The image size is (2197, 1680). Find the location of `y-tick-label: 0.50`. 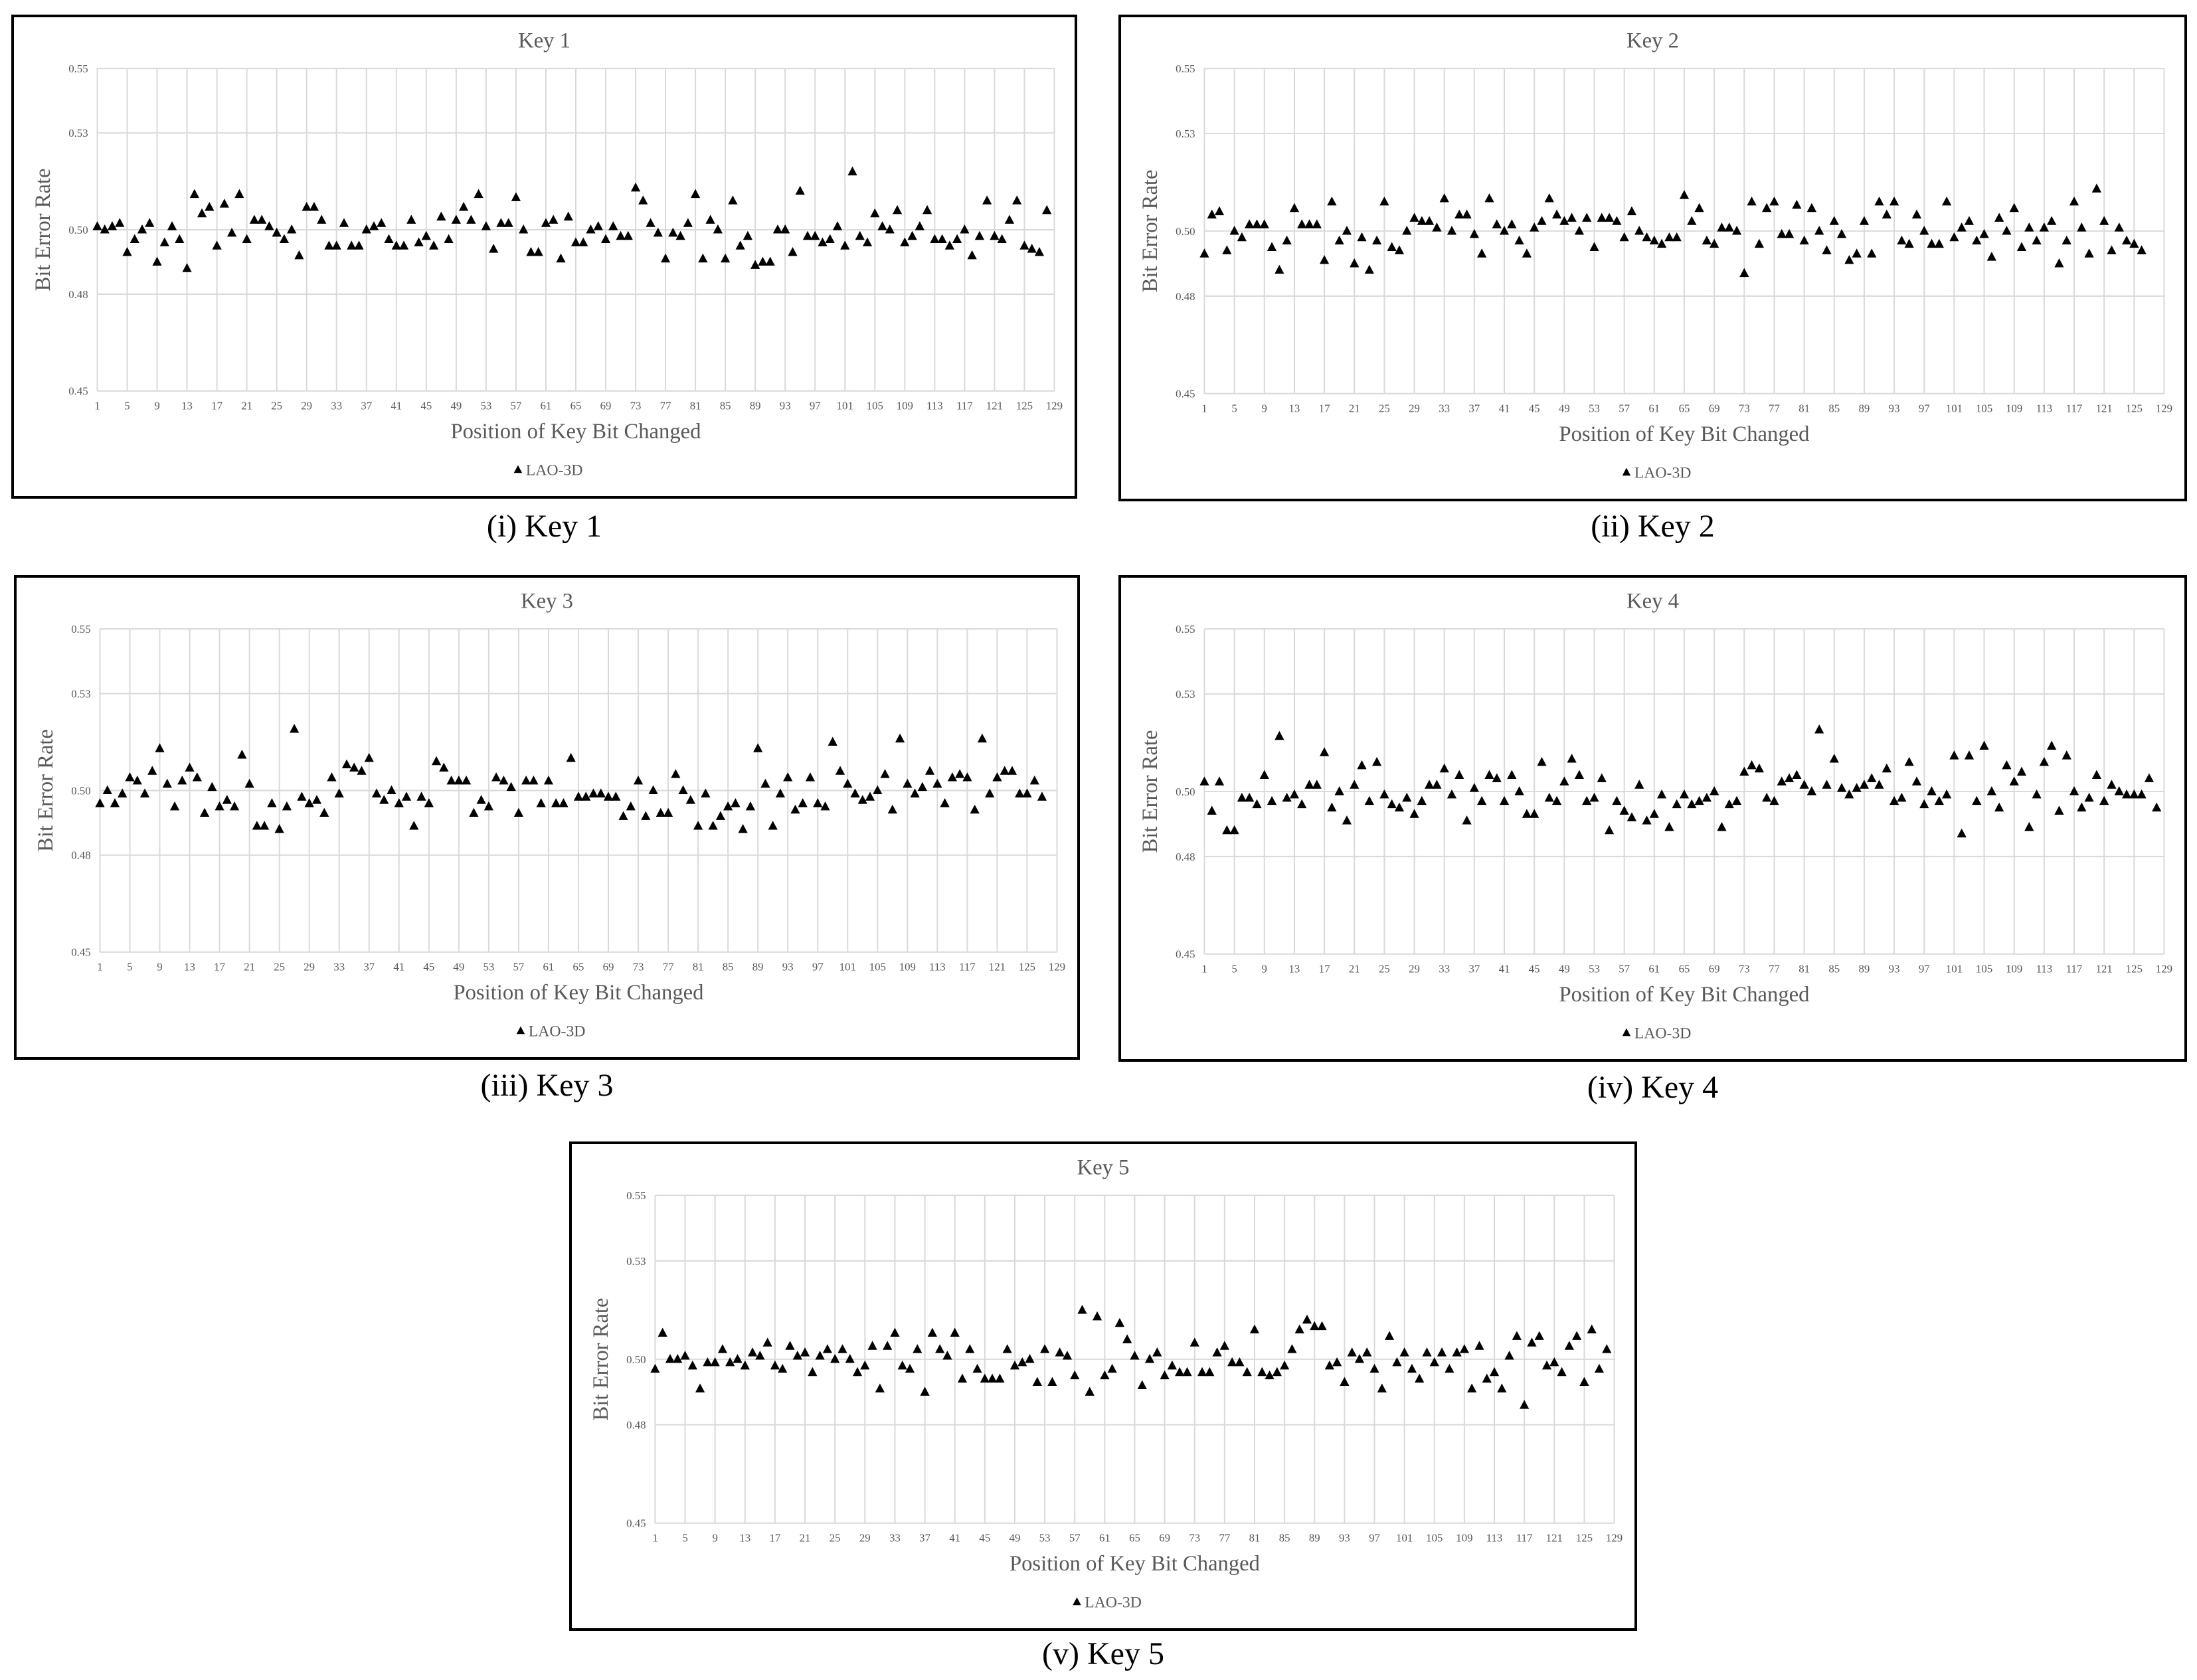

y-tick-label: 0.50 is located at coordinates (80, 790).